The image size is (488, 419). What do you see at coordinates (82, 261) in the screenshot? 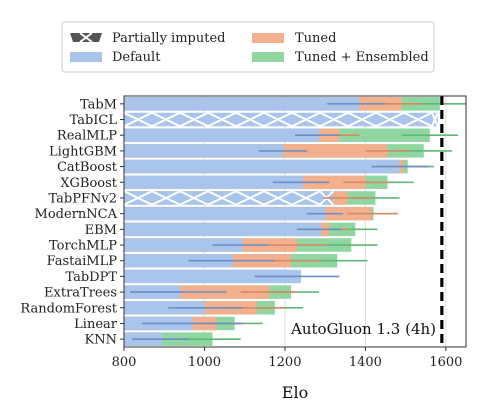
I see `y-tick-label: FastaiMLP` at bounding box center [82, 261].